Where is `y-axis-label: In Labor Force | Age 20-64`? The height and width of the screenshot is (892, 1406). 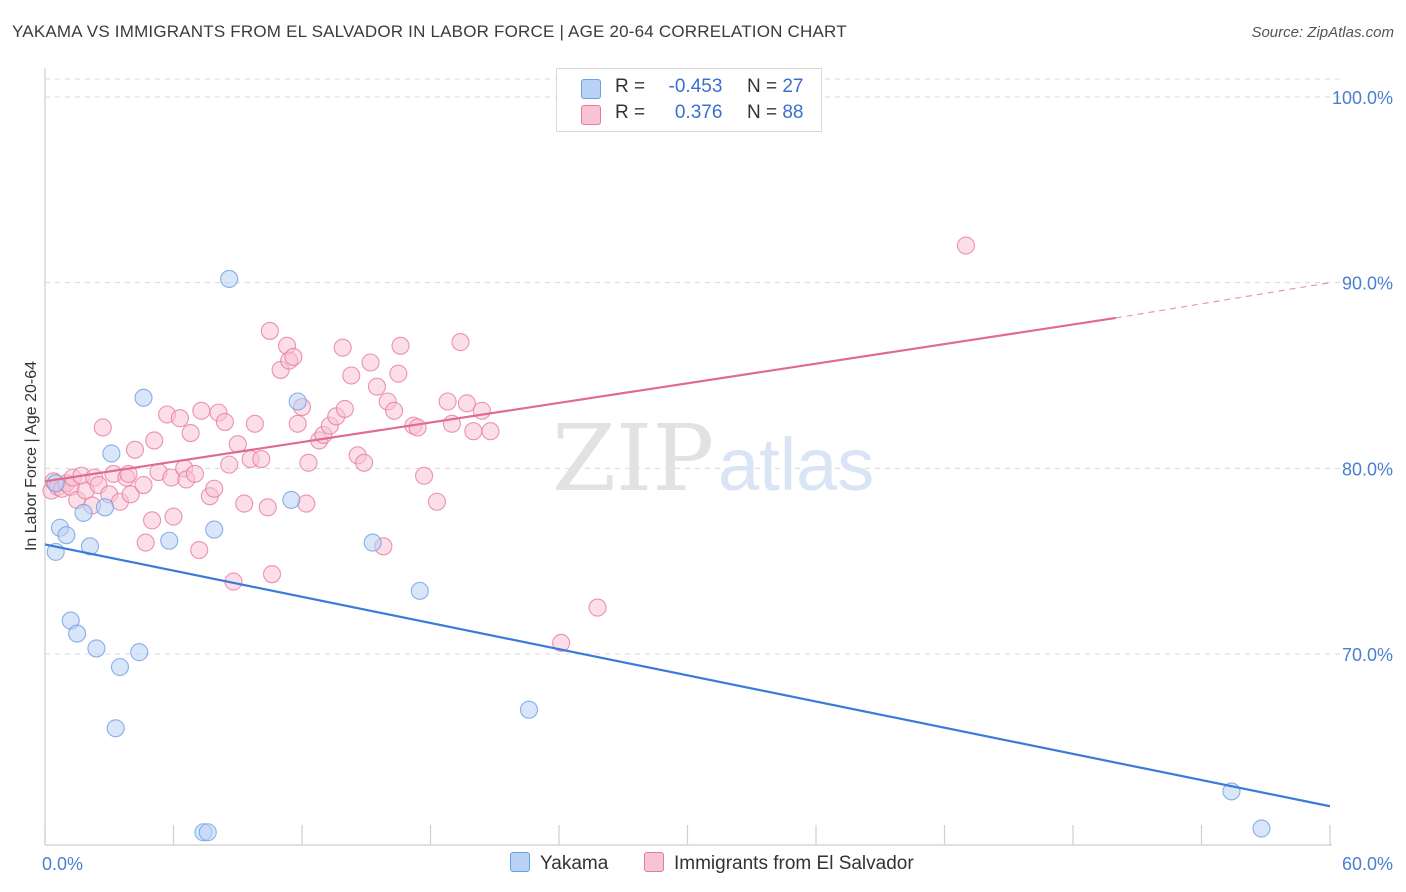 y-axis-label: In Labor Force | Age 20-64 is located at coordinates (31, 456).